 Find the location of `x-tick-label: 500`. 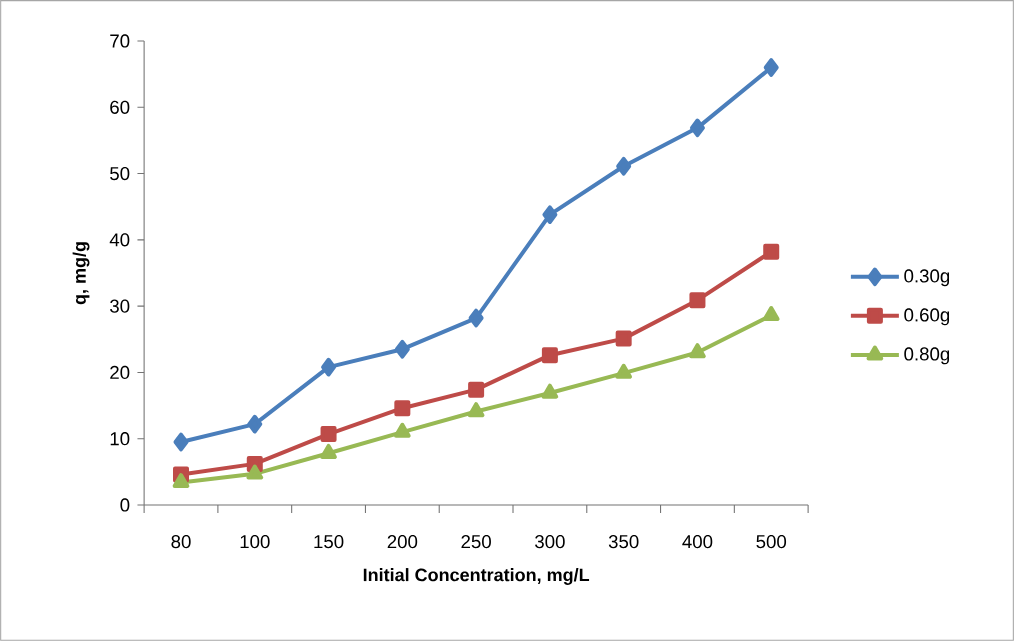

x-tick-label: 500 is located at coordinates (771, 542).